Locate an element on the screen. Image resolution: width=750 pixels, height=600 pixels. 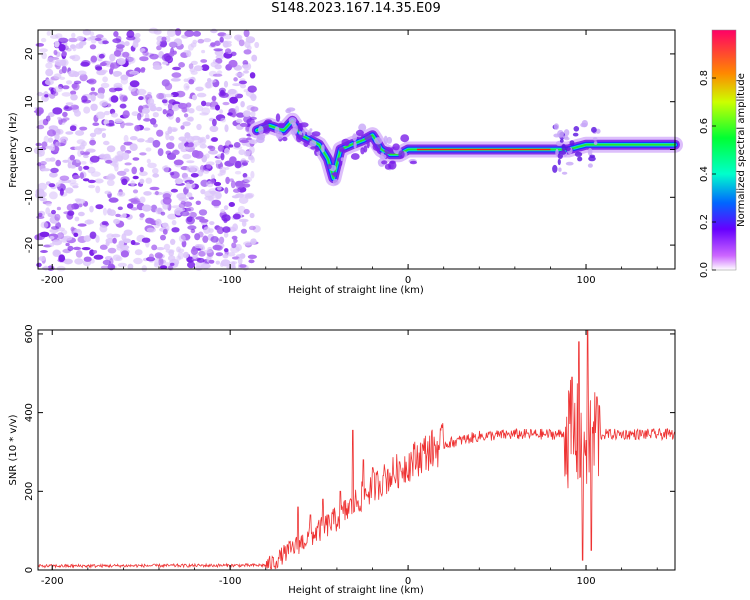
spectrogram-ridge is located at coordinates (465, 147).